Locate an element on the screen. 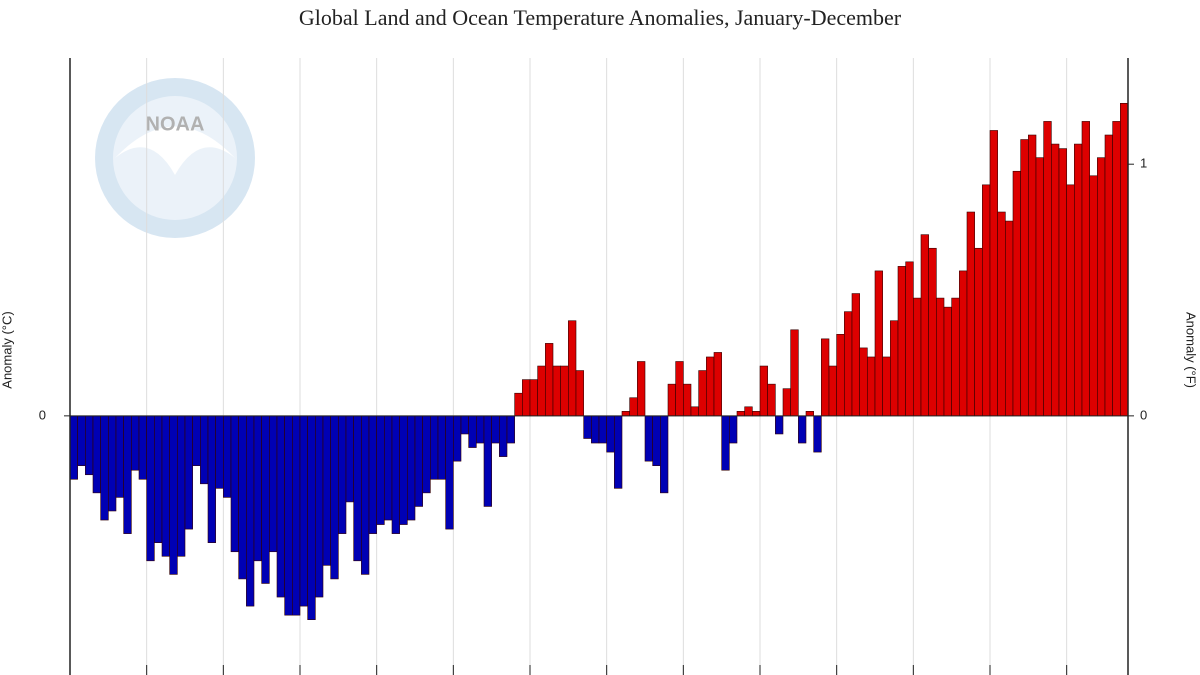 The width and height of the screenshot is (1200, 675). y2-tick-label: 0 is located at coordinates (1143, 414).